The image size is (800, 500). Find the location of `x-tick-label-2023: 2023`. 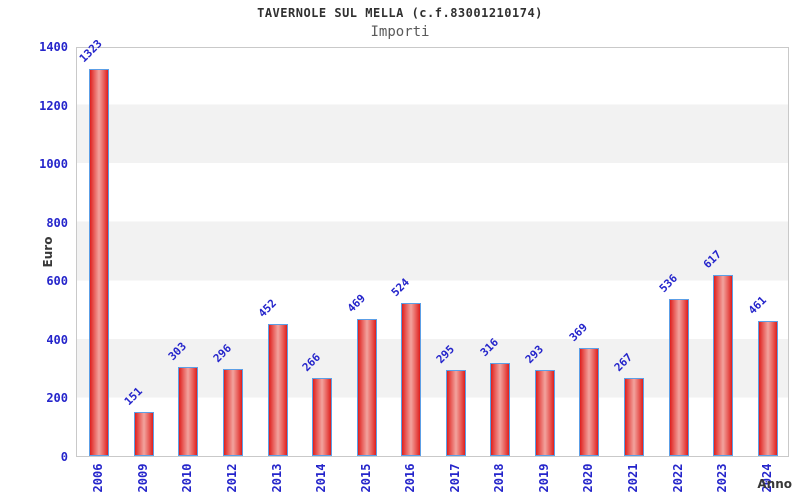

x-tick-label-2023: 2023 is located at coordinates (722, 478).